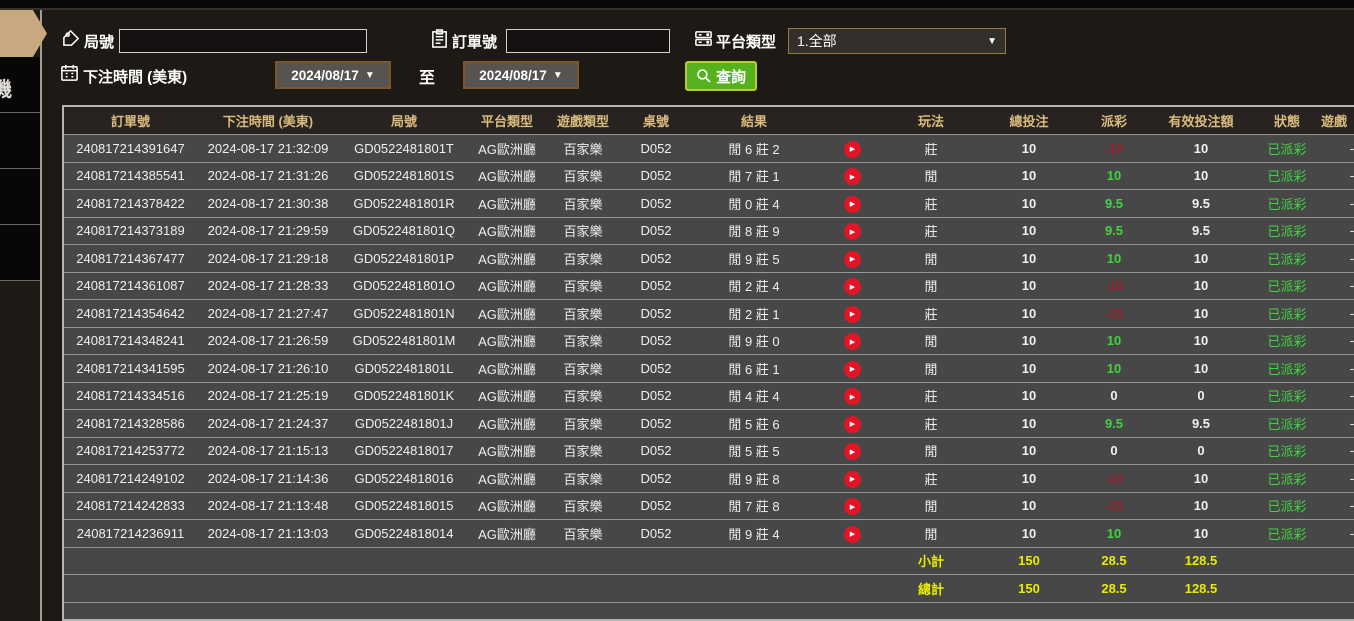 Image resolution: width=1354 pixels, height=621 pixels. I want to click on payout-cell: 9.5, so click(1114, 231).